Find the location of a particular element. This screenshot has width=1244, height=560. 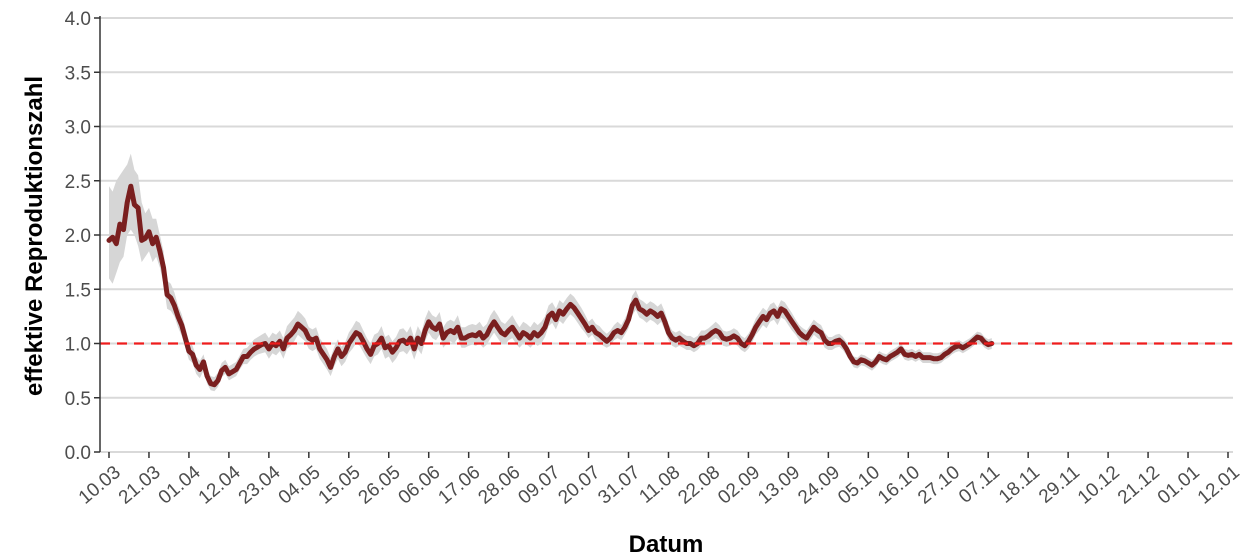

x-tick-label: 07.11 is located at coordinates (979, 485).